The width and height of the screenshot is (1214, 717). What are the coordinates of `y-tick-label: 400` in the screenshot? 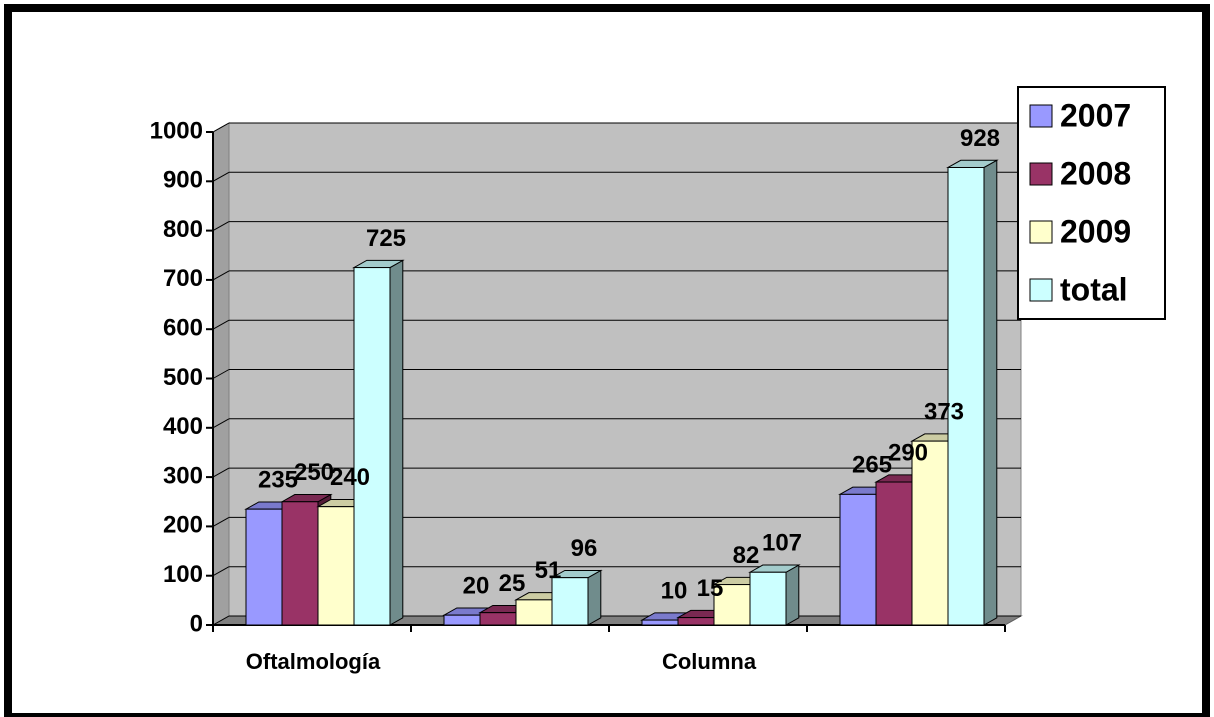 It's located at (183, 426).